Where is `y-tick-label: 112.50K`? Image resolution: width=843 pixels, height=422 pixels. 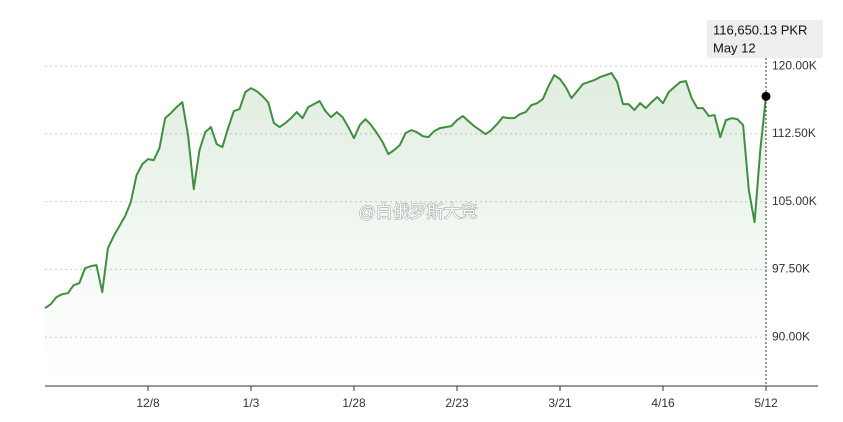
y-tick-label: 112.50K is located at coordinates (794, 133).